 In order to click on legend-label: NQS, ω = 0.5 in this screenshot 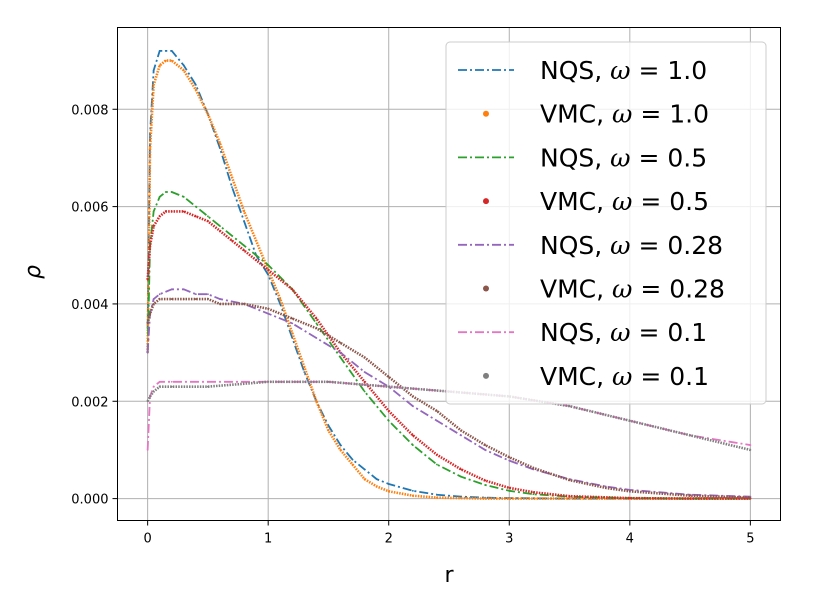, I will do `click(623, 157)`.